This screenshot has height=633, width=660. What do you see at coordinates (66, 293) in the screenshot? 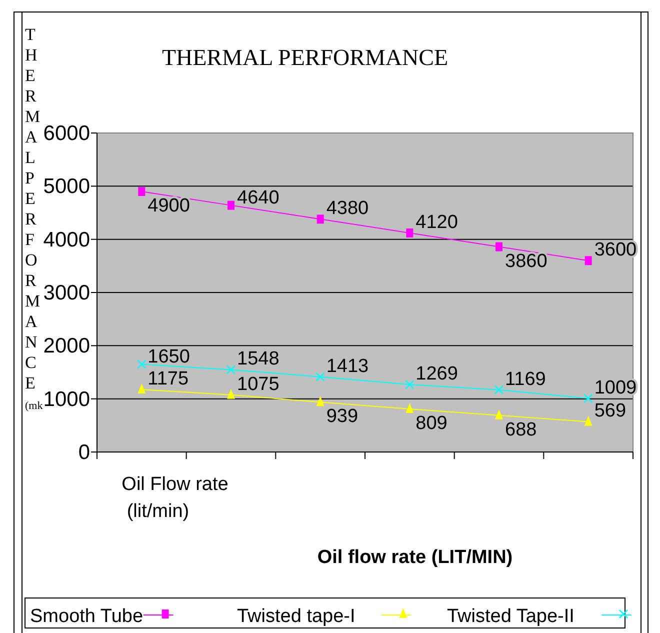
I see `y-tick-label: 3000` at bounding box center [66, 293].